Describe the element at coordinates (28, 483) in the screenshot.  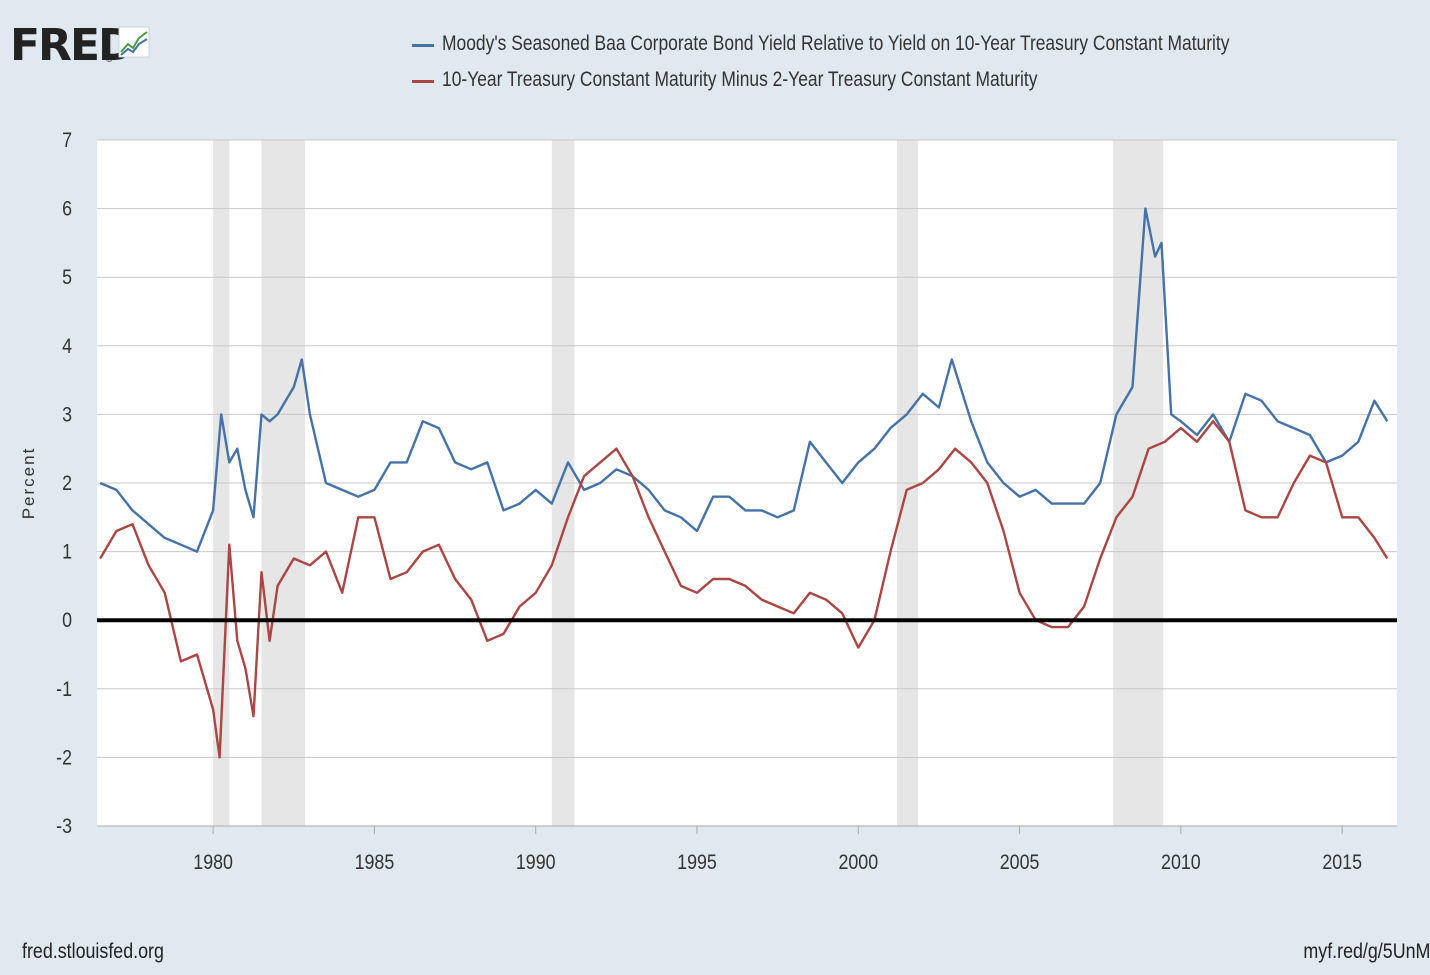
I see `y-axis-label: Percent` at that location.